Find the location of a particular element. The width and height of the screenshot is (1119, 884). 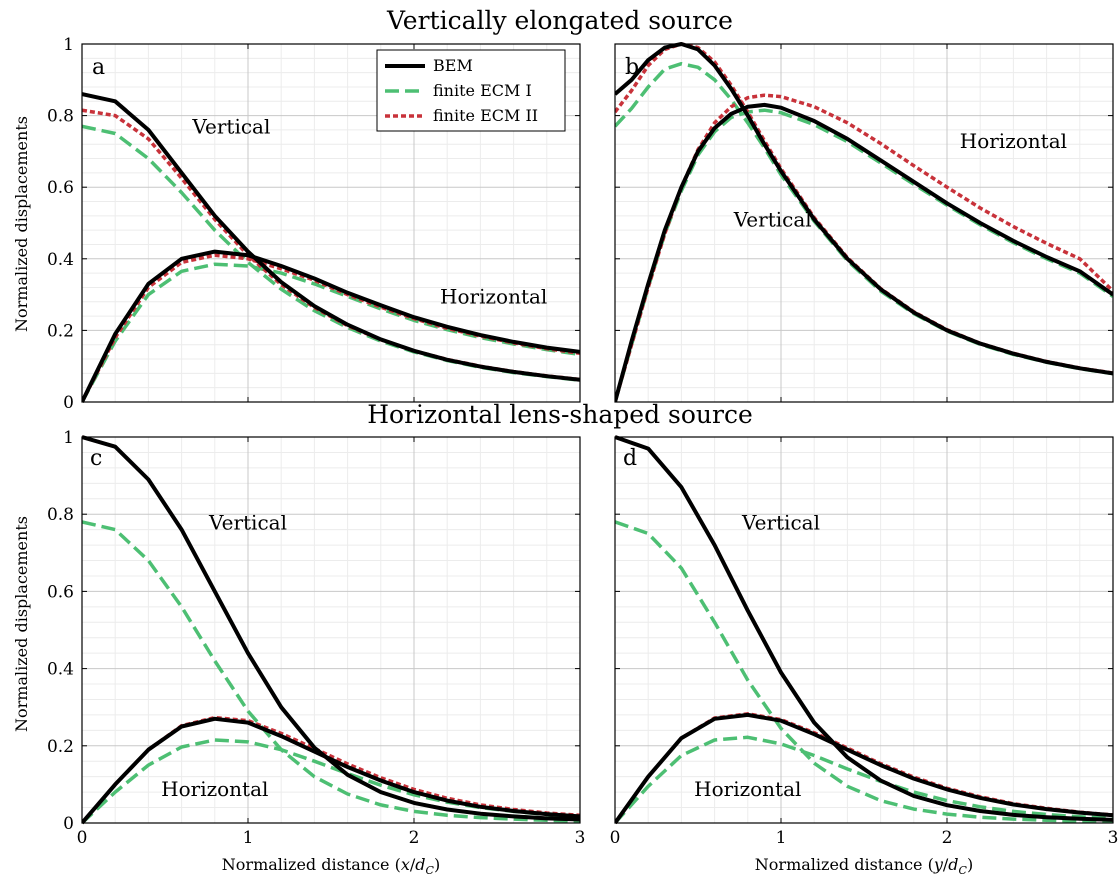

panel-letter: d is located at coordinates (630, 458).